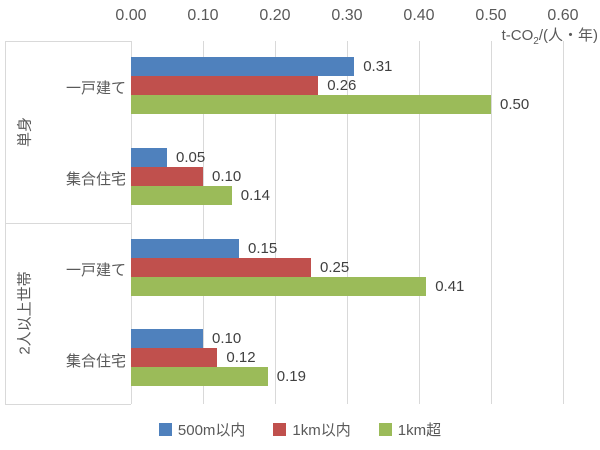  What do you see at coordinates (568, 35) in the screenshot?
I see `axis-title-suffix: /(人・年)` at bounding box center [568, 35].